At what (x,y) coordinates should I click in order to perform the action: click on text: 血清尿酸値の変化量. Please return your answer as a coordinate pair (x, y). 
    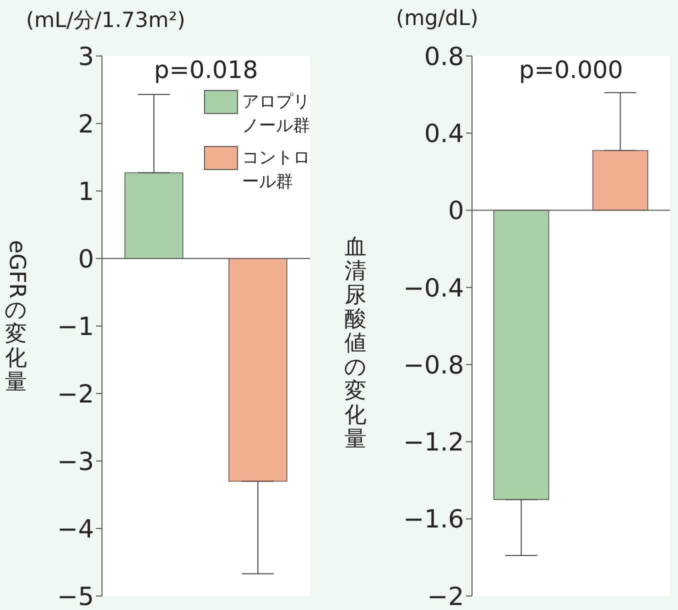
    Looking at the image, I should click on (355, 343).